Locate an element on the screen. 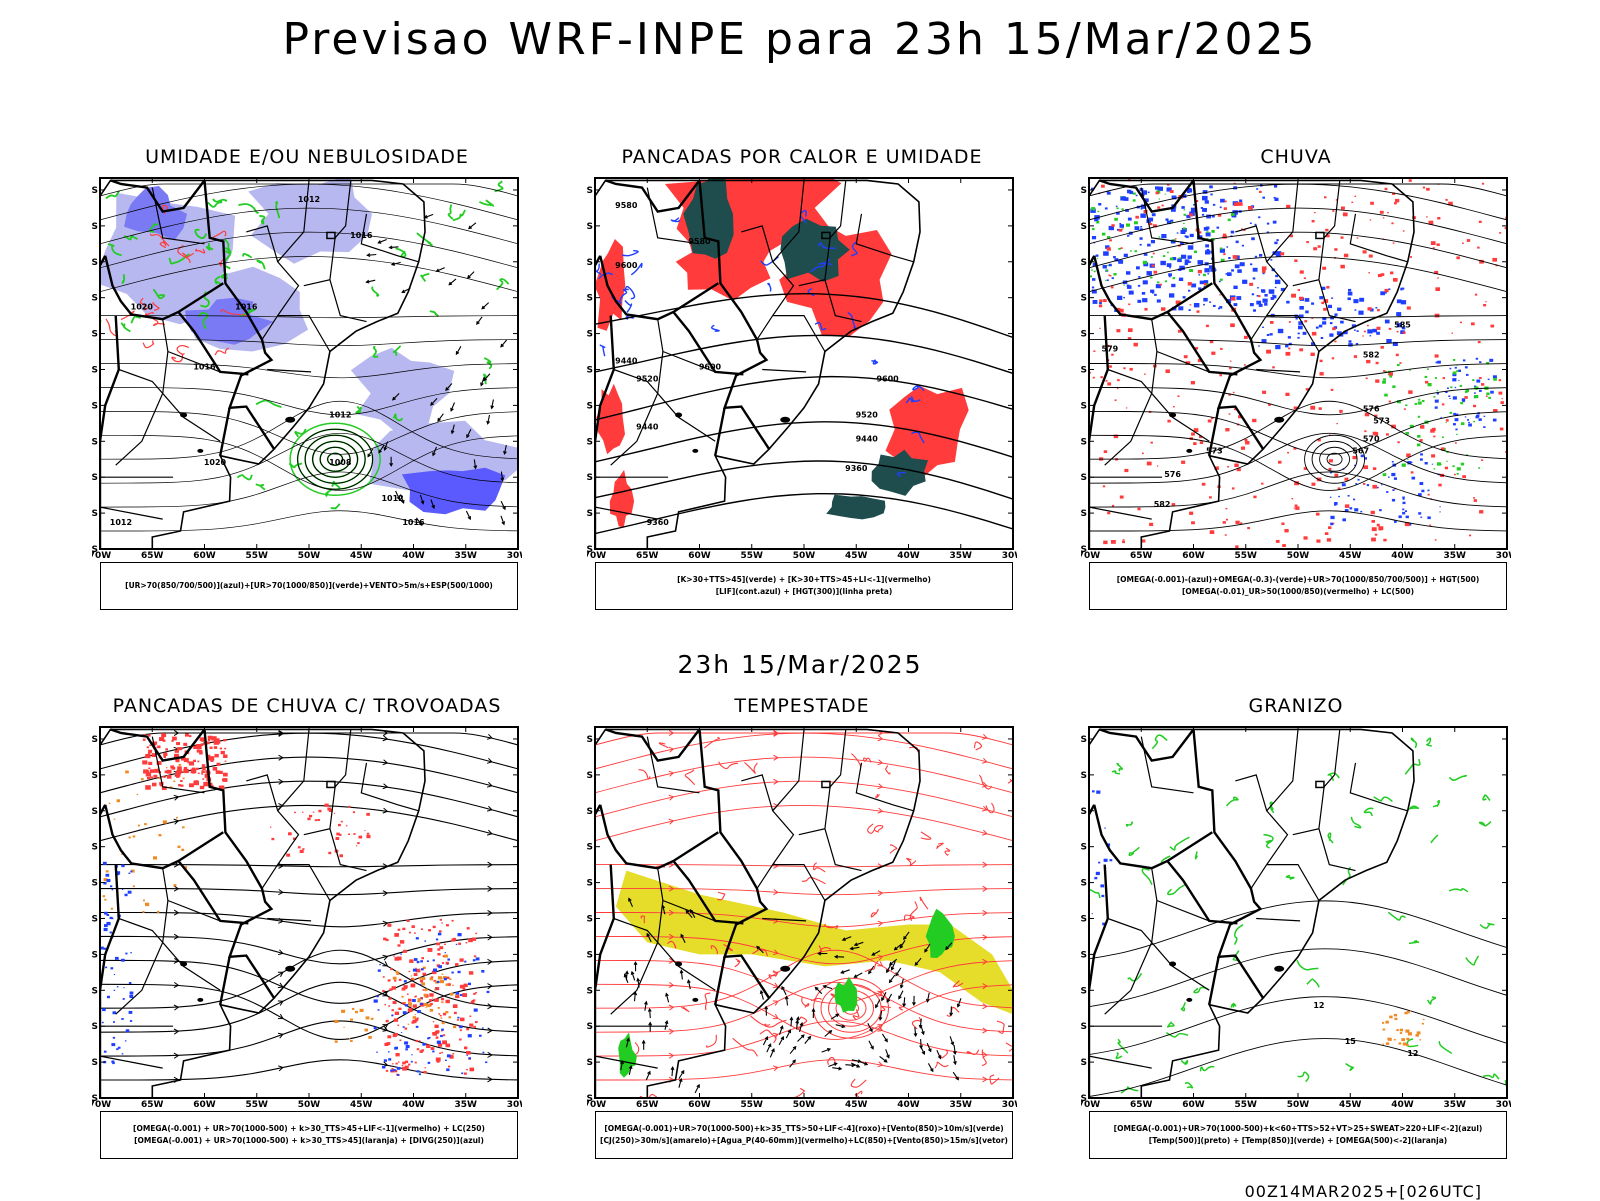 The height and width of the screenshot is (1201, 1600). lat-label: 12S is located at coordinates (1084, 191).